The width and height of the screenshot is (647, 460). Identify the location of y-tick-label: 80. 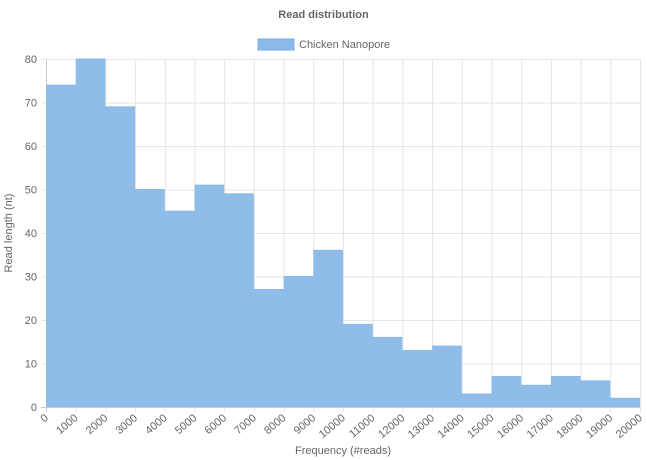
(31, 60).